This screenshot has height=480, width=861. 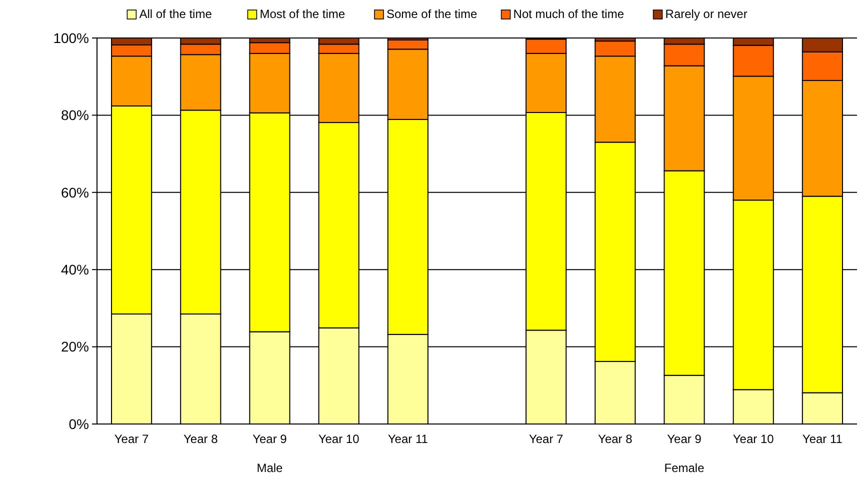 I want to click on legend-label: Rarely or never, so click(x=706, y=14).